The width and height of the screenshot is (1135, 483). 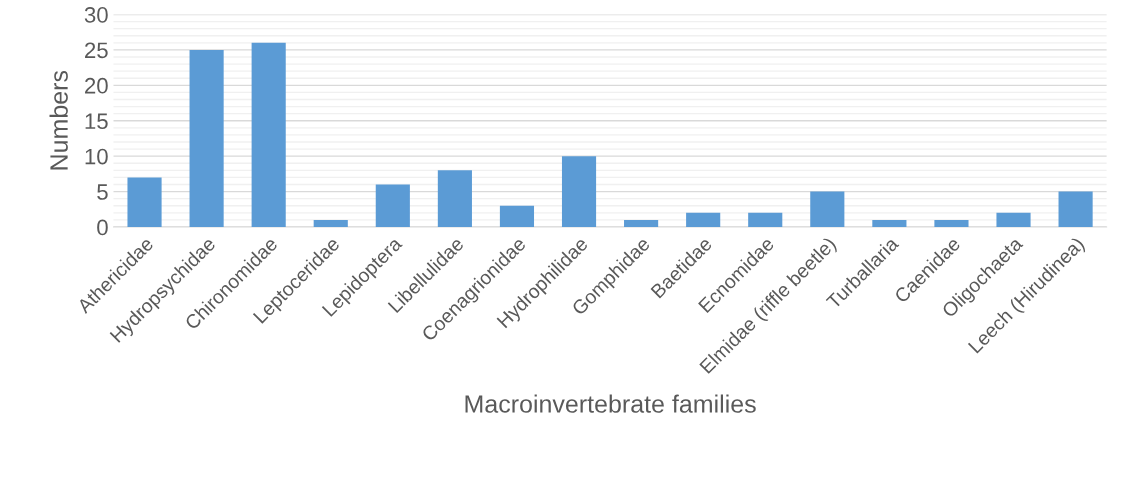 What do you see at coordinates (96, 121) in the screenshot?
I see `y-tick-label: 15` at bounding box center [96, 121].